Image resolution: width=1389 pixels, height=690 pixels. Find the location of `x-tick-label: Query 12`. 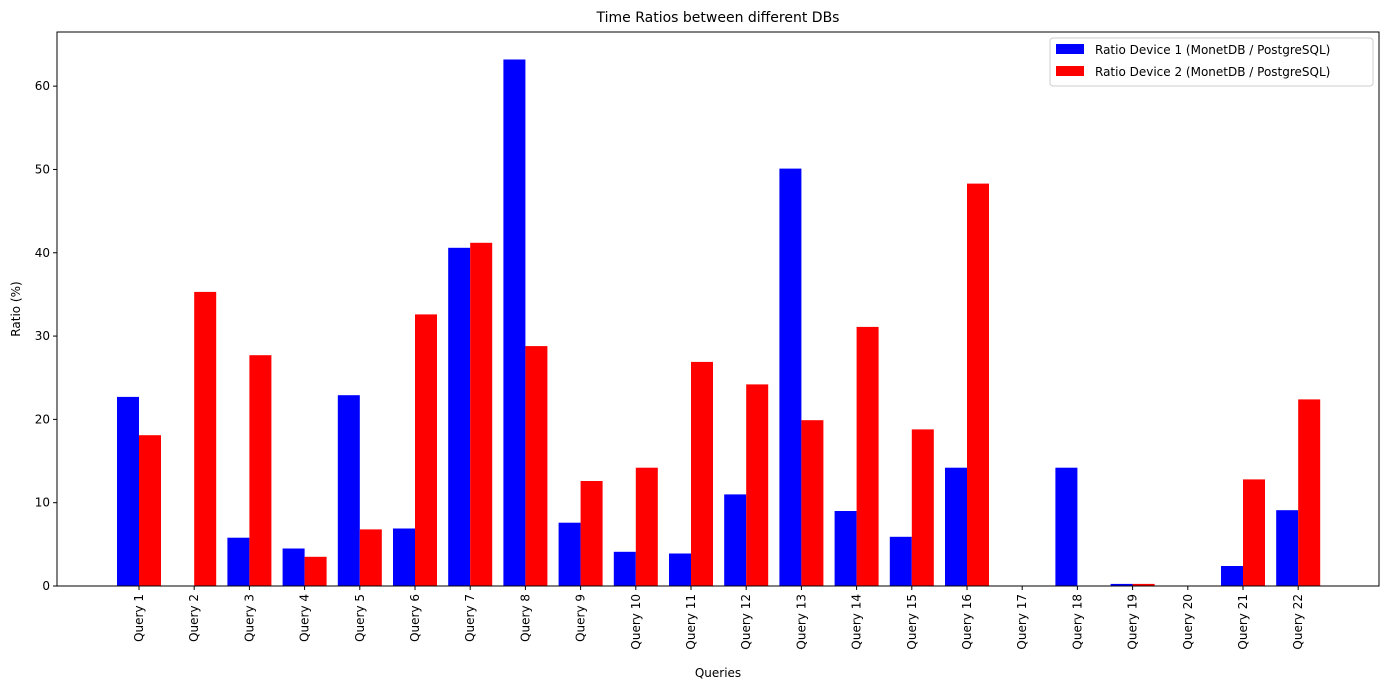

x-tick-label: Query 12 is located at coordinates (746, 622).